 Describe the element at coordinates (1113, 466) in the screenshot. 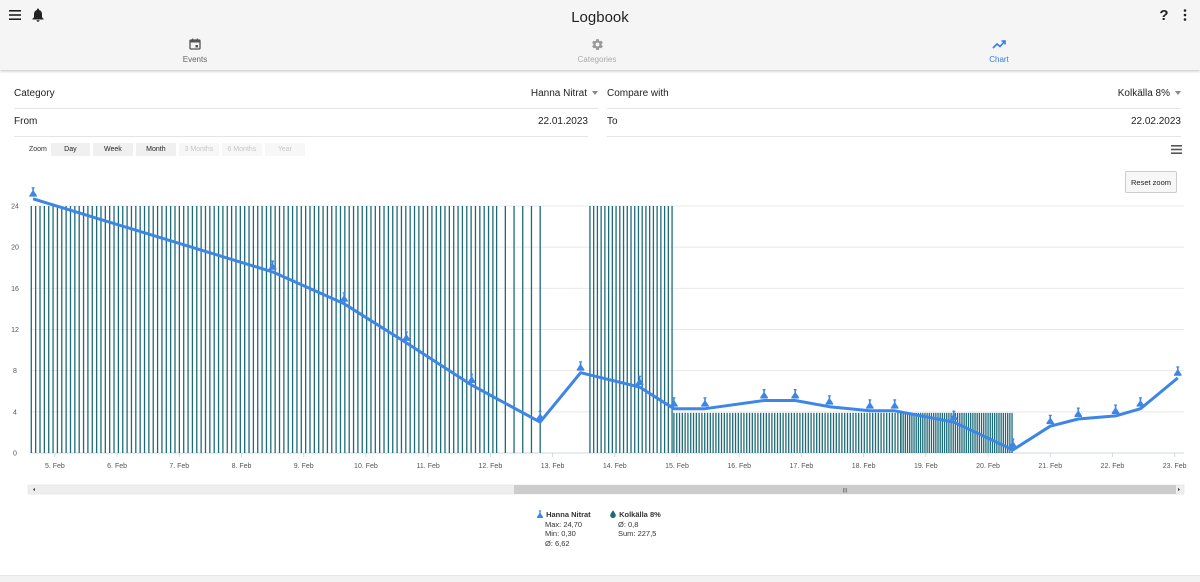

I see `x-tick-label: 22. Feb` at that location.